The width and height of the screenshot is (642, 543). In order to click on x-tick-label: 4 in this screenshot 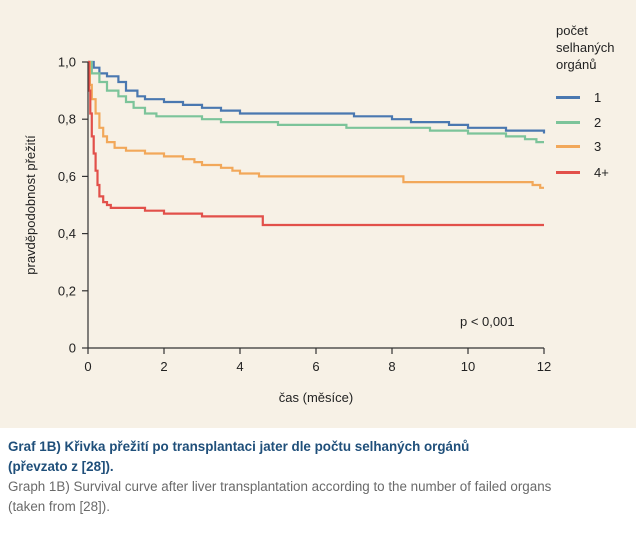, I will do `click(239, 366)`.